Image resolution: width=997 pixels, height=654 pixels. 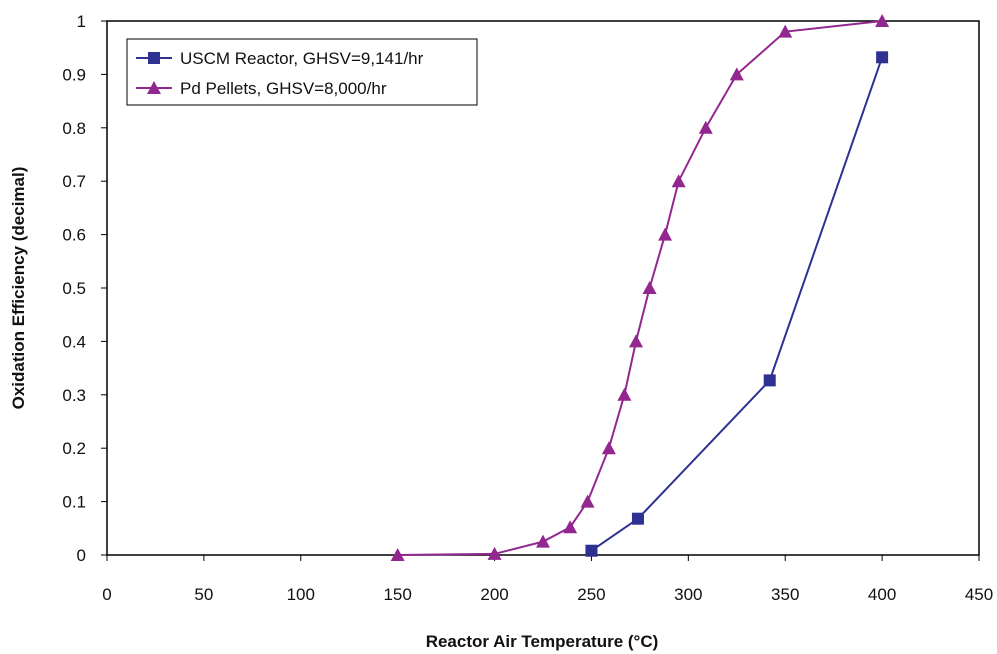 I want to click on x-tick-label: 150, so click(x=397, y=594).